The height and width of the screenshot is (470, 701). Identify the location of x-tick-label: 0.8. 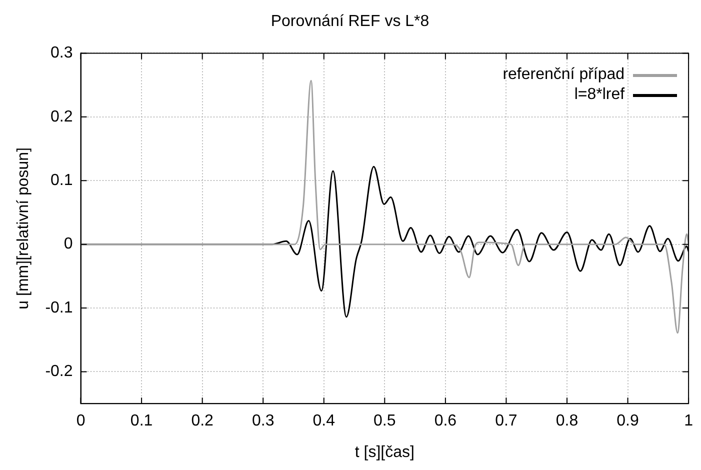
(567, 421).